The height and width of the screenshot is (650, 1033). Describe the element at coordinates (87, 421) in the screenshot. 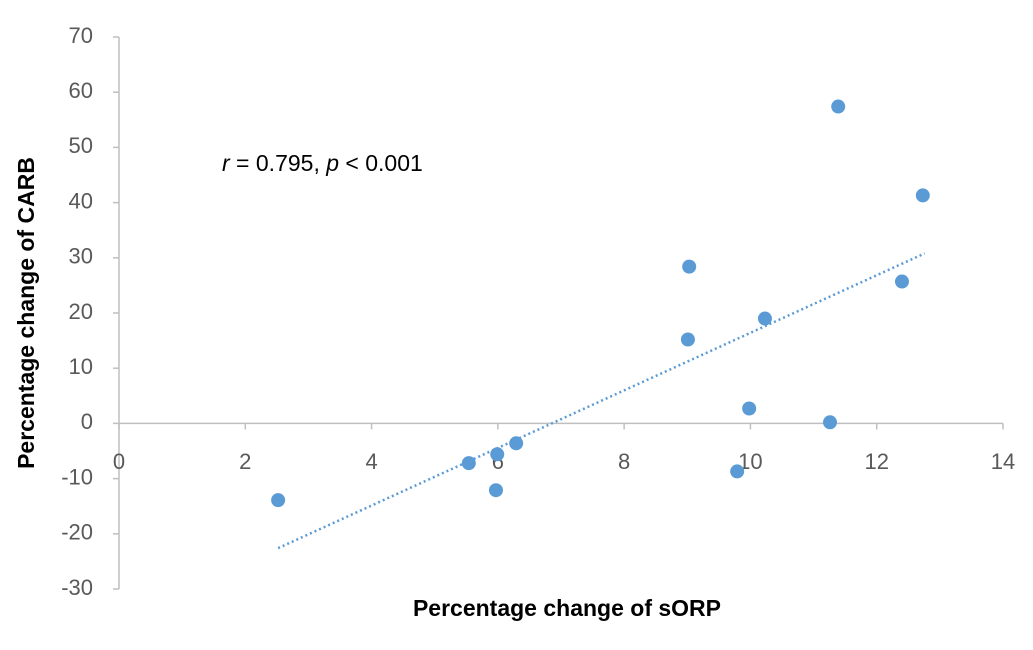

I see `y-tick-label: 0` at that location.